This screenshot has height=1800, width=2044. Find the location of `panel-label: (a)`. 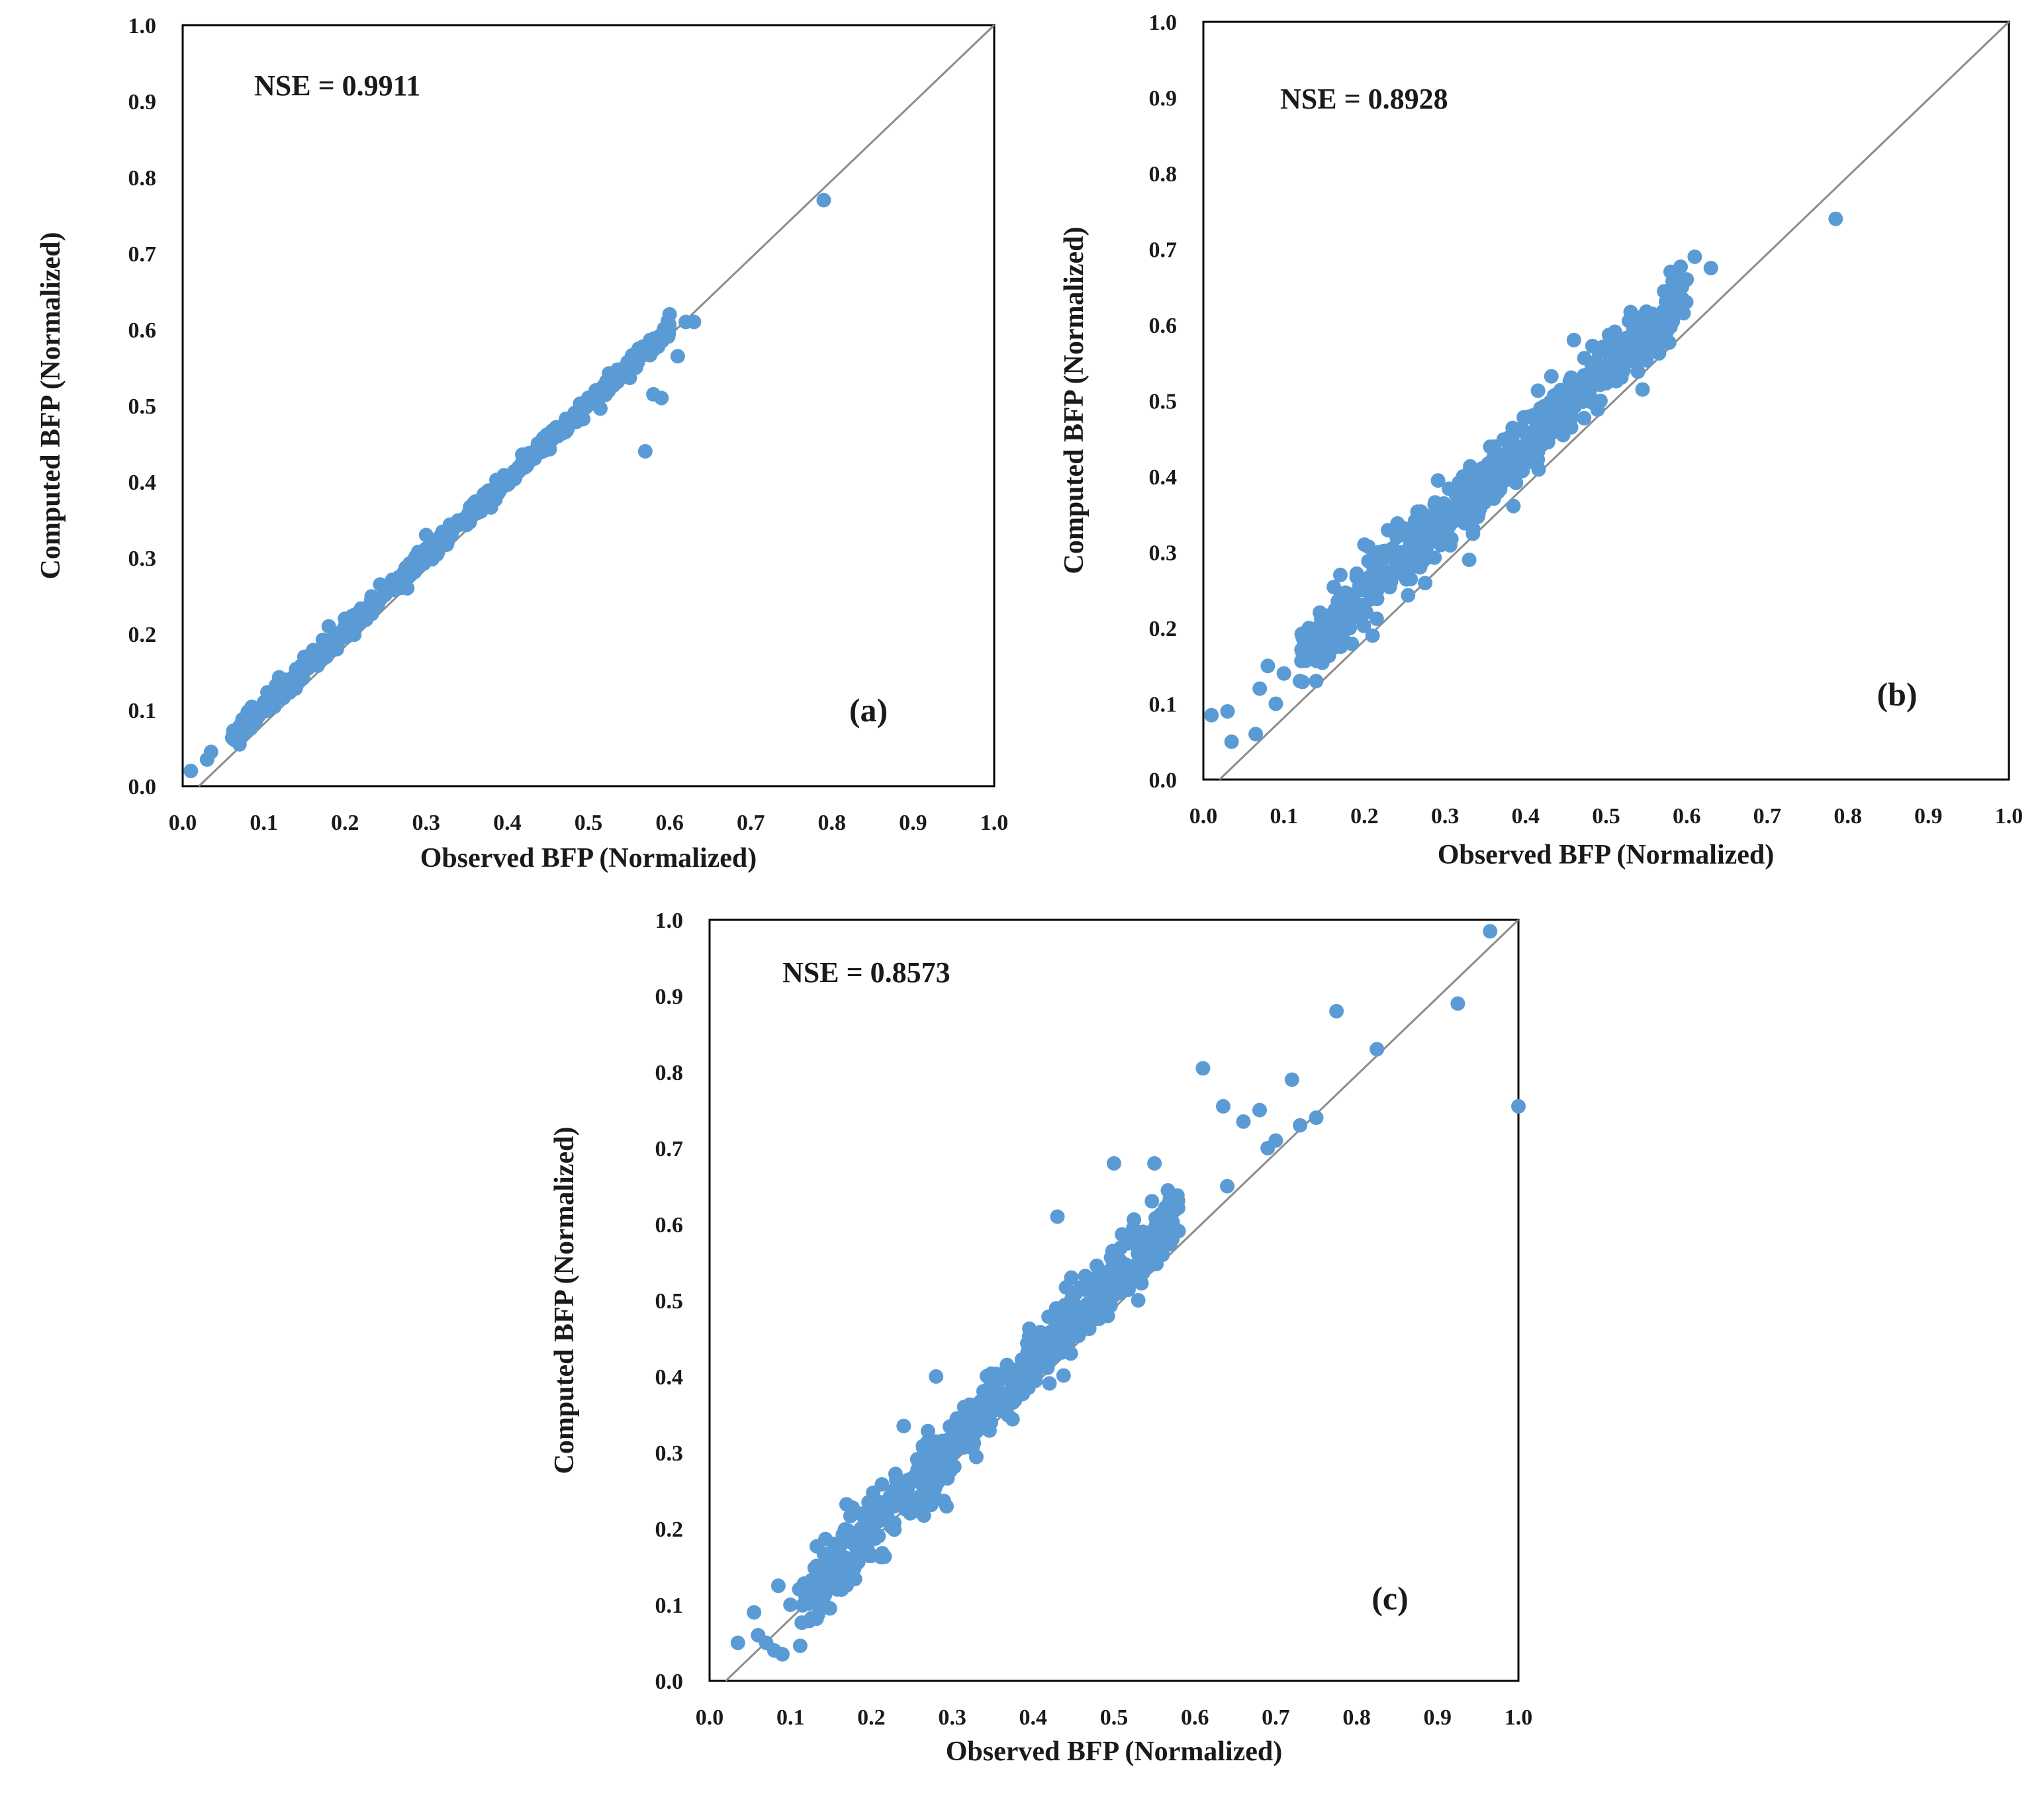

panel-label: (a) is located at coordinates (868, 710).